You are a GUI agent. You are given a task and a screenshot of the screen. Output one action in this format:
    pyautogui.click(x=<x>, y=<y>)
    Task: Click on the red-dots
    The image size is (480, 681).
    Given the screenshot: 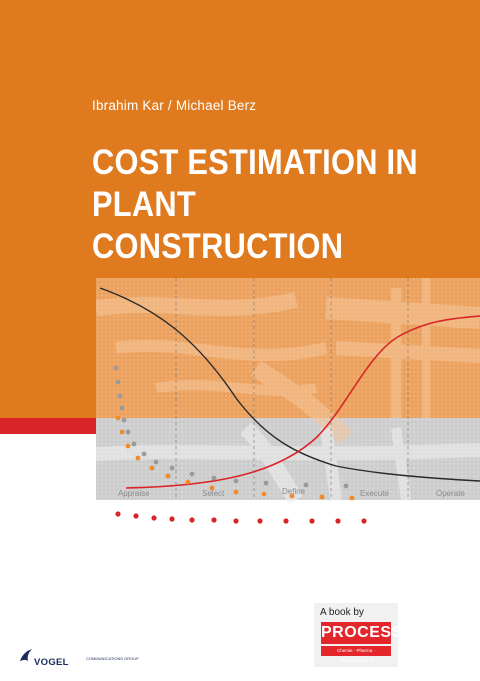 What is the action you would take?
    pyautogui.click(x=241, y=517)
    